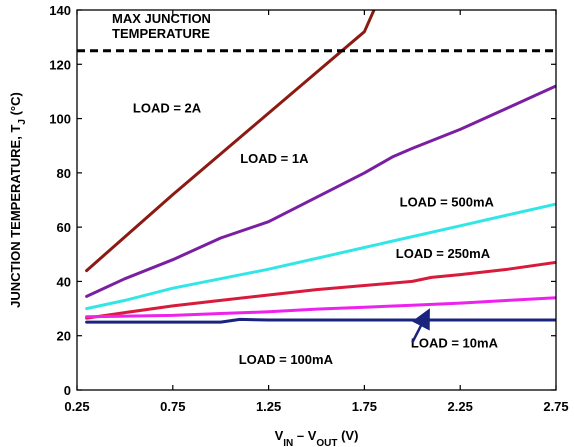  Describe the element at coordinates (274, 158) in the screenshot. I see `series-label-load-1a: LOAD = 1A` at that location.